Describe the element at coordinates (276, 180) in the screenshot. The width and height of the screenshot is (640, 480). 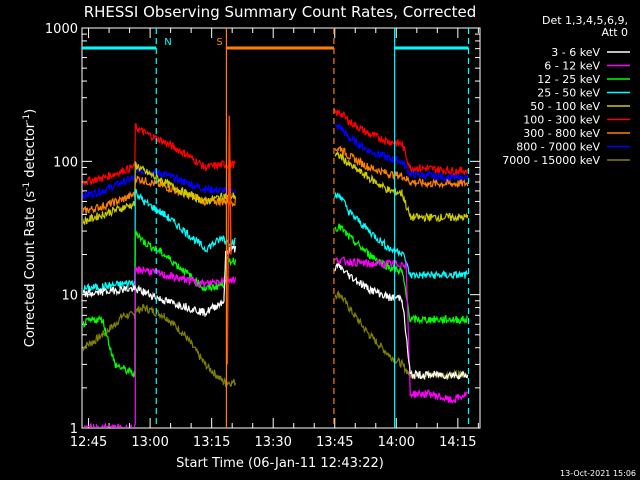
I see `series-line-300-800keV` at that location.